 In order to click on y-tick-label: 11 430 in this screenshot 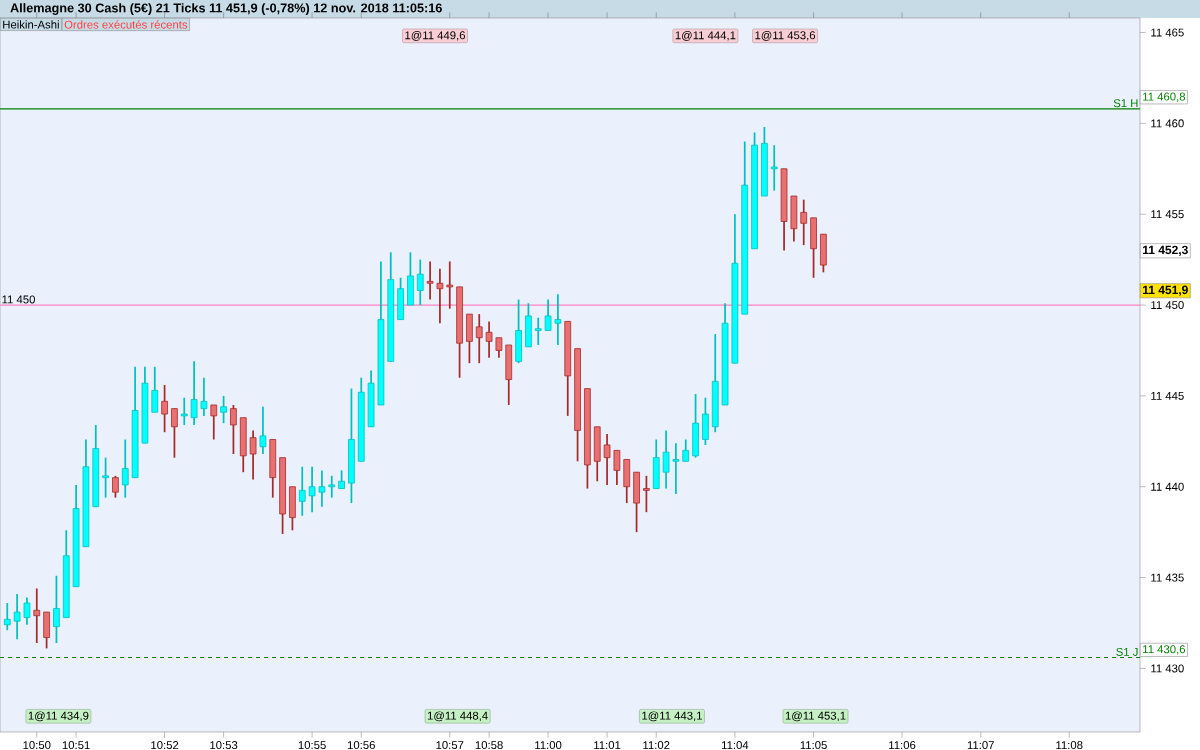, I will do `click(1167, 668)`.